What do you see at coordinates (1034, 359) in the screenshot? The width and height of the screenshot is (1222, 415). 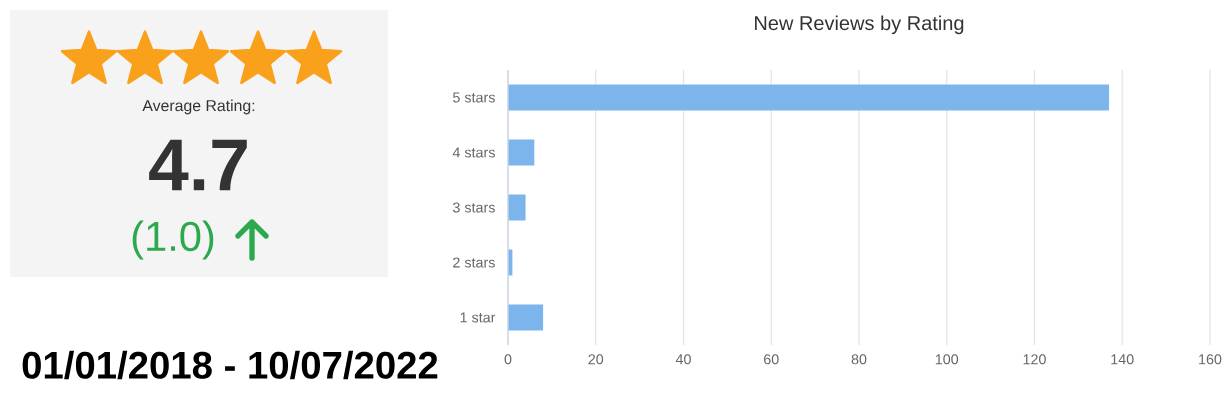 I see `x-tick-label: 120` at bounding box center [1034, 359].